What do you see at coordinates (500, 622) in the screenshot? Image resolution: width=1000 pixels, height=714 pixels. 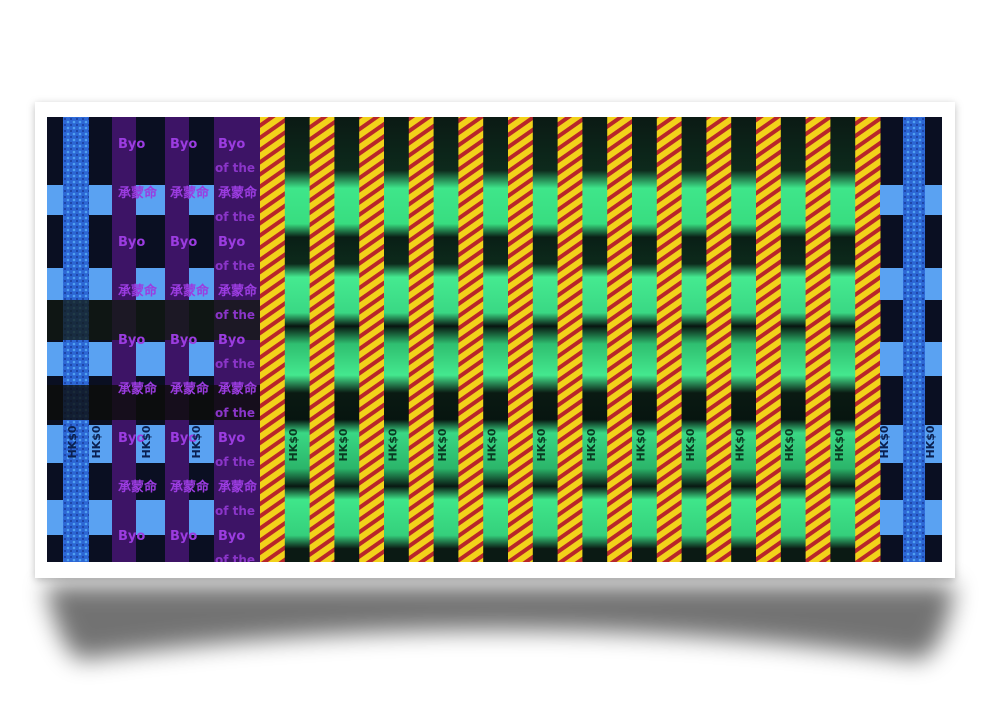 I see `shadow` at bounding box center [500, 622].